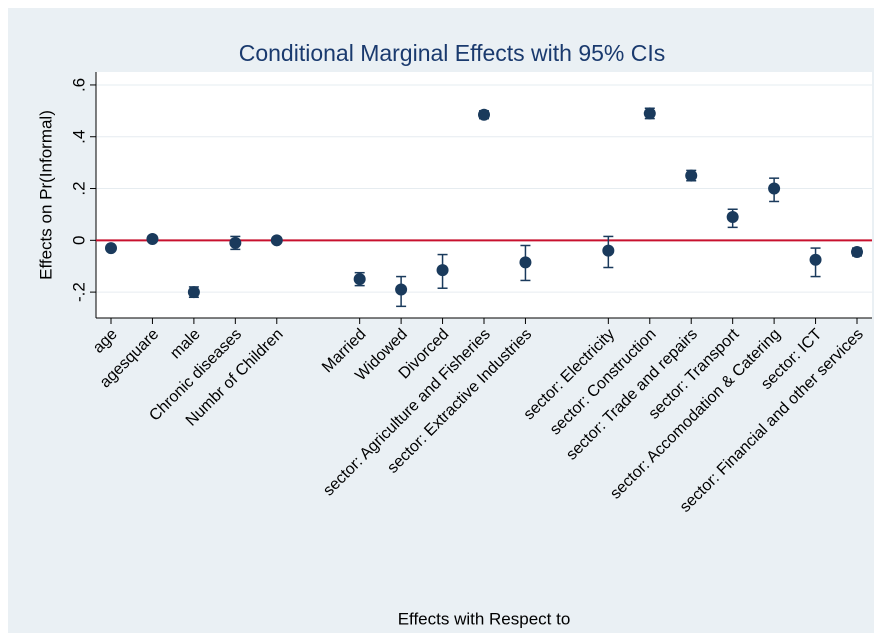  What do you see at coordinates (78, 85) in the screenshot?
I see `y-tick-label: .6` at bounding box center [78, 85].